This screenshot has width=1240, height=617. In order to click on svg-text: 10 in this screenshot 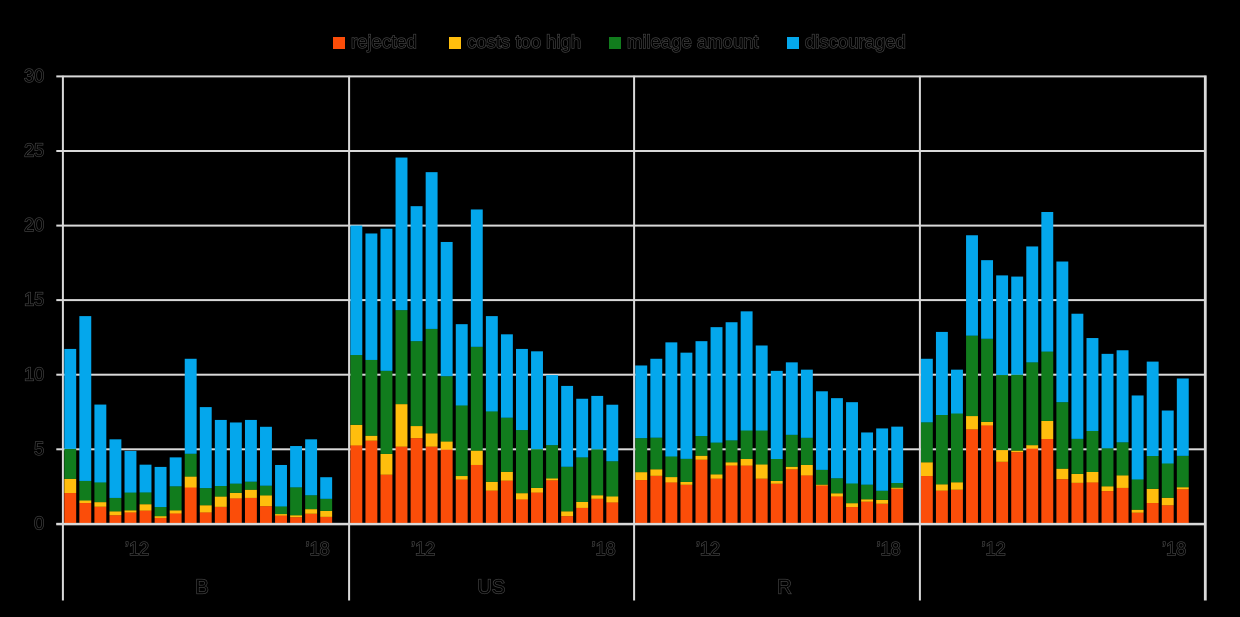, I will do `click(34, 374)`.